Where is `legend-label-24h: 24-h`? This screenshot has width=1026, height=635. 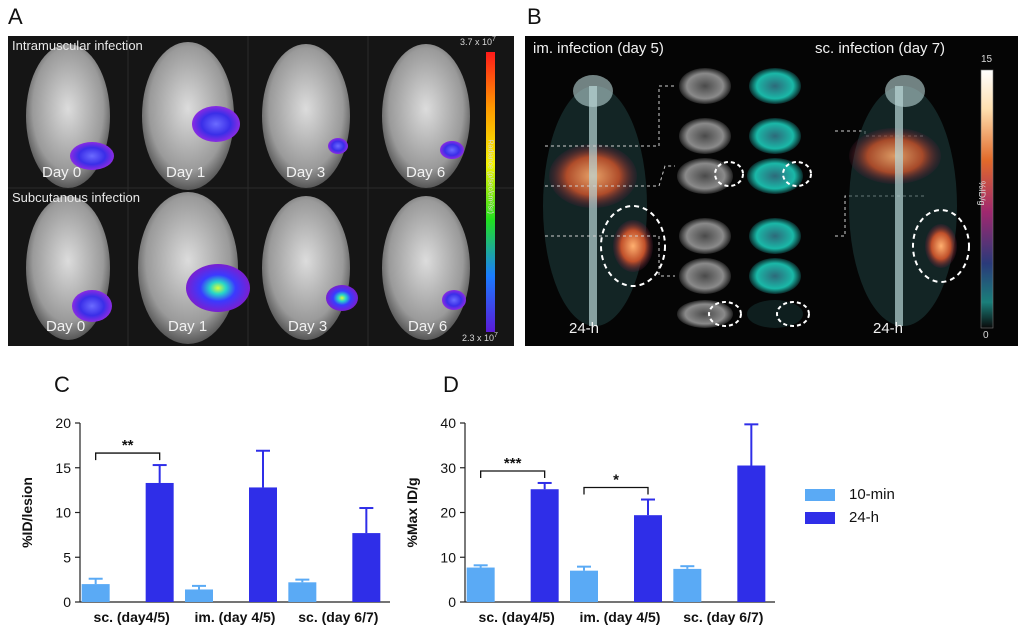
legend-label-24h: 24-h is located at coordinates (864, 517).